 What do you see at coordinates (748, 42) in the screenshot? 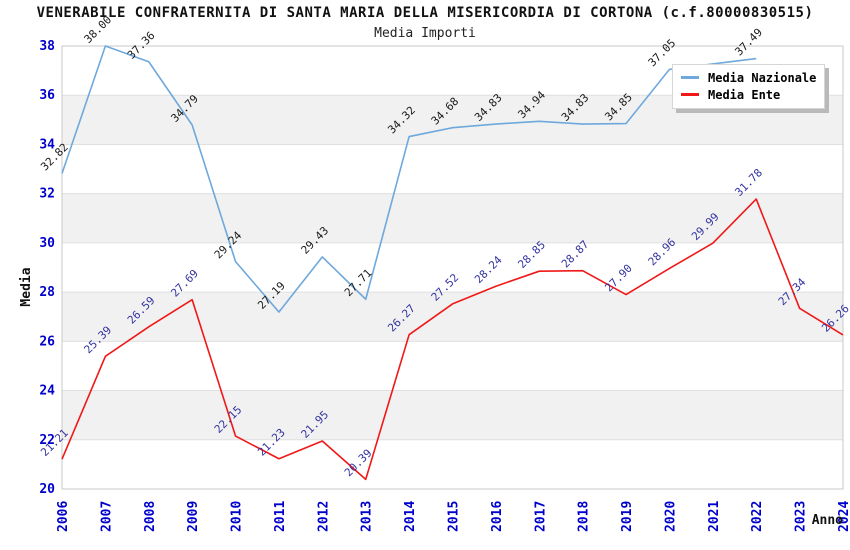
I see `point-label: 37.49` at bounding box center [748, 42].